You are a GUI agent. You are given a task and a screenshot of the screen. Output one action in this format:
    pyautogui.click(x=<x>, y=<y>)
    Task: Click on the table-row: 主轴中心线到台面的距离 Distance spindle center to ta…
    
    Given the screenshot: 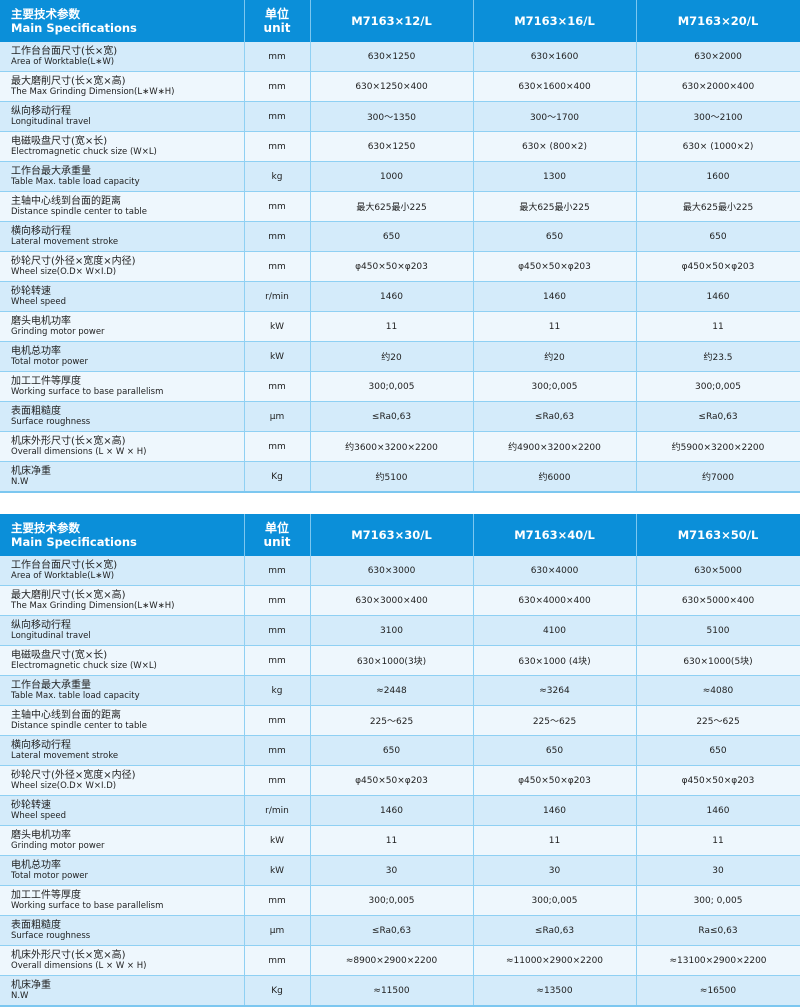 What is the action you would take?
    pyautogui.click(x=400, y=206)
    